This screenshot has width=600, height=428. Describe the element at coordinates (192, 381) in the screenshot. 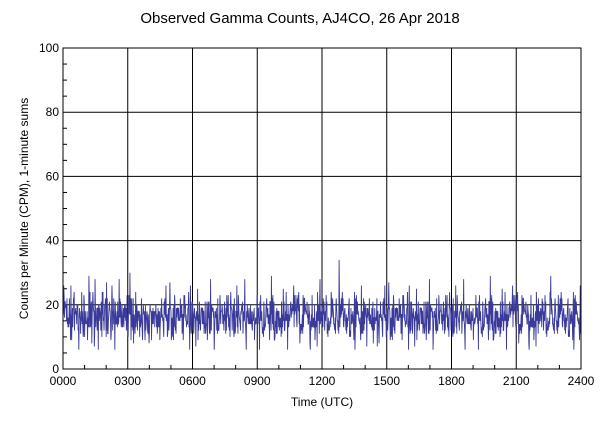

I see `x-tick-label: 0600` at that location.